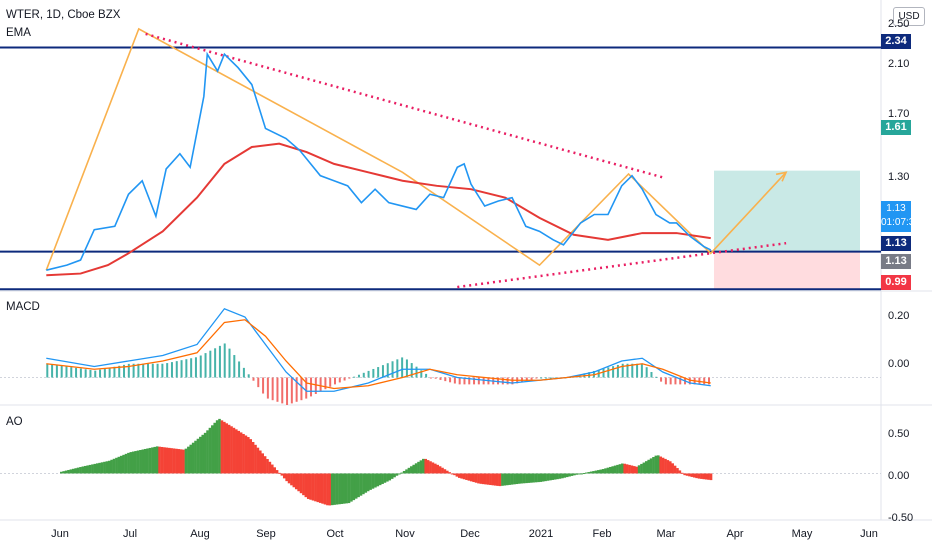  Describe the element at coordinates (899, 364) in the screenshot. I see `macd-tick: 0.00` at that location.